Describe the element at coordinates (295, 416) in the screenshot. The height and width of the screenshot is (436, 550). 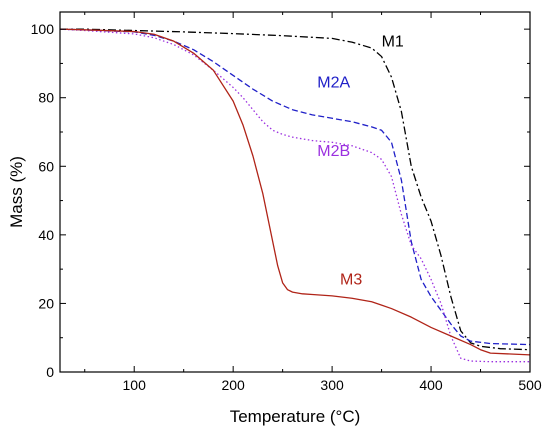
I see `x-axis-label: Temperature (°C)` at that location.